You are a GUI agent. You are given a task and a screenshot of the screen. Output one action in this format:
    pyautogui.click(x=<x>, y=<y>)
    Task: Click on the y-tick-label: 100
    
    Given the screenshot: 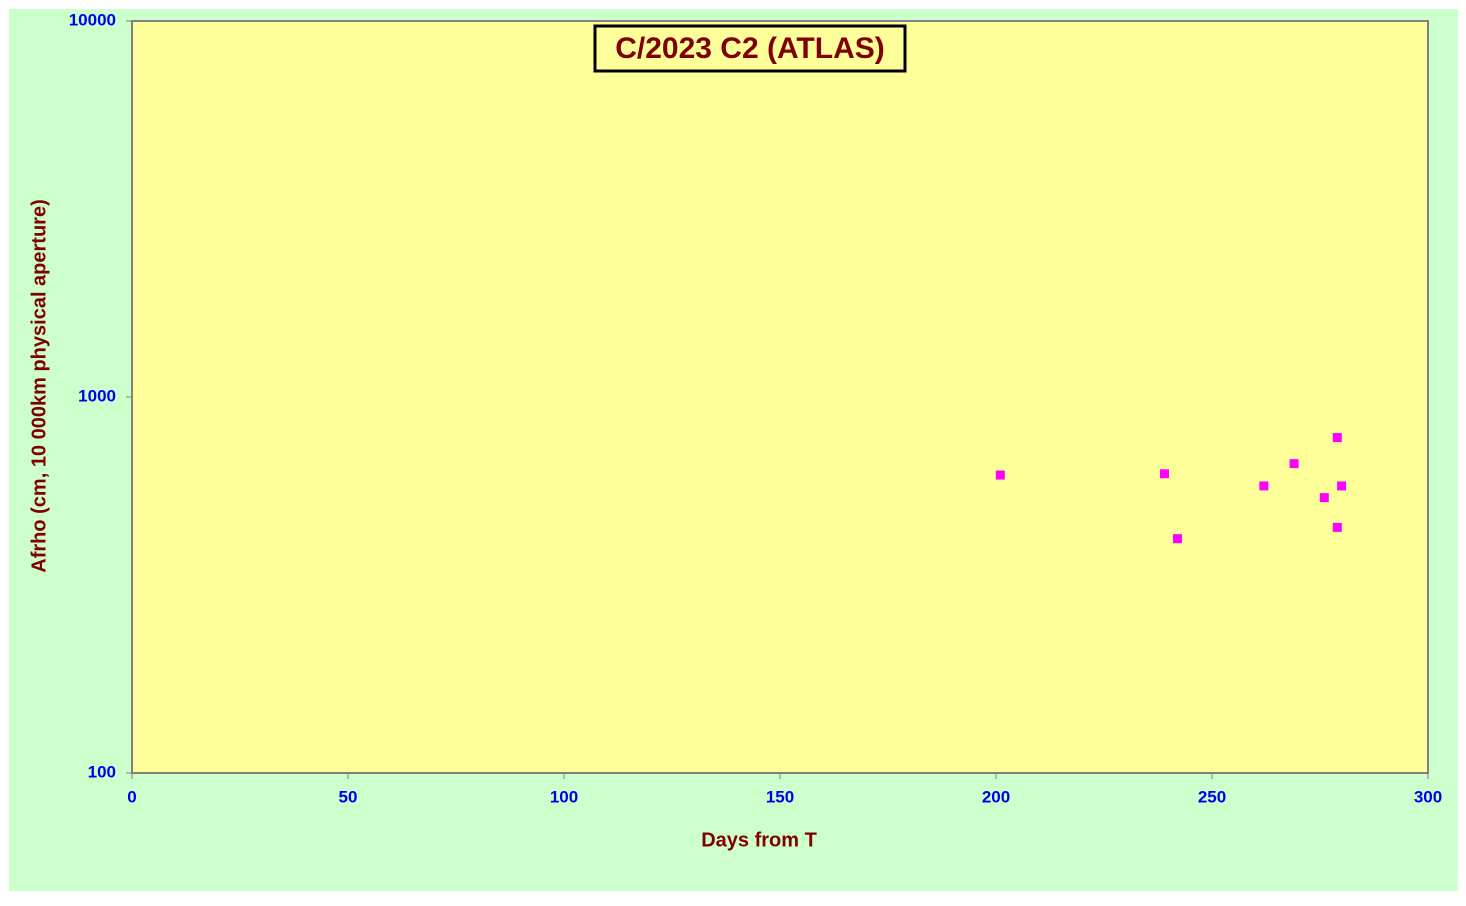 What is the action you would take?
    pyautogui.click(x=102, y=771)
    